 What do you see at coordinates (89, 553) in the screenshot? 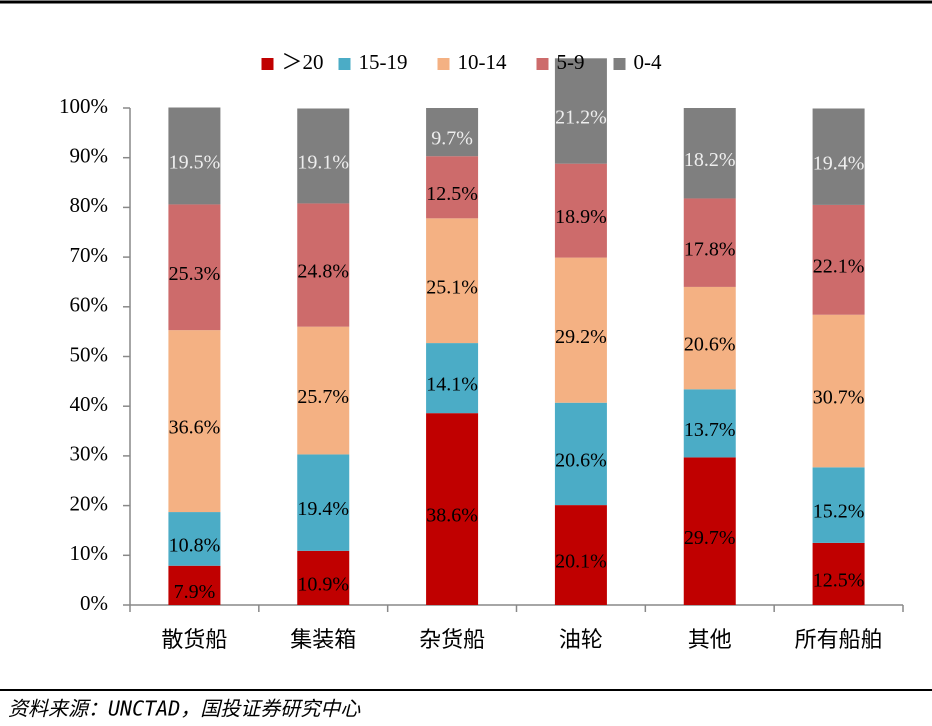
I see `y-tick-label: 10%` at bounding box center [89, 553].